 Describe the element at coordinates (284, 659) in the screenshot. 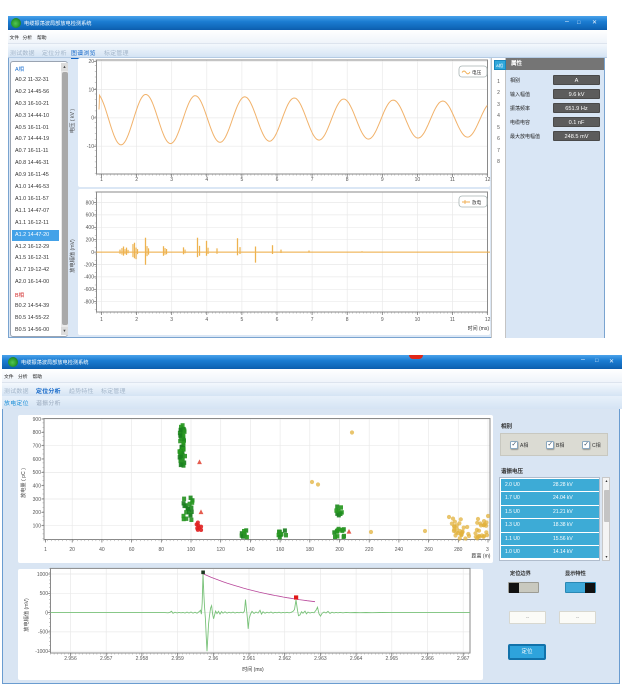

I see `svg-text: 2.962` at that location.